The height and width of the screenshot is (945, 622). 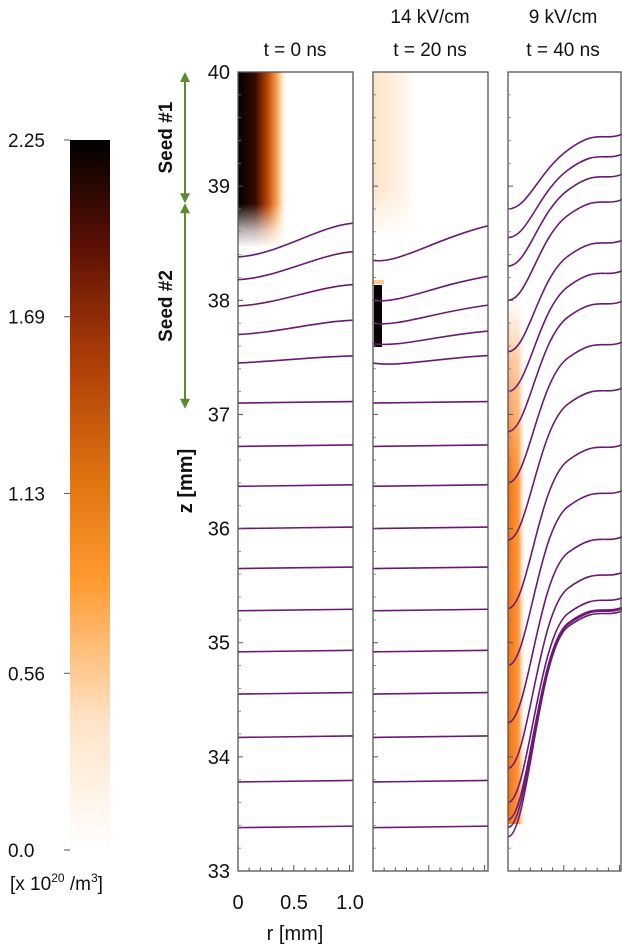 I want to click on panel3-field-label: 9 kV/cm, so click(x=563, y=17).